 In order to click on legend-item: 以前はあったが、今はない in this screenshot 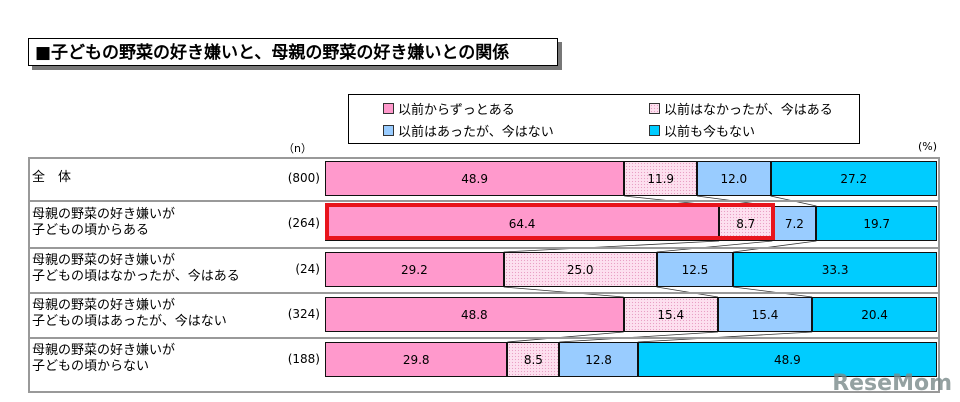, I will do `click(468, 130)`.